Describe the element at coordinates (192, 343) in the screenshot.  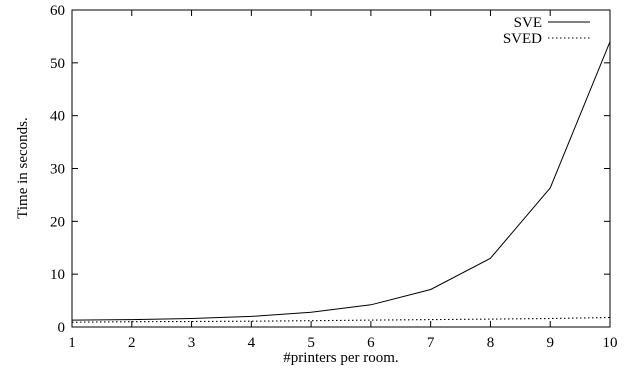
I see `x-tick-label: 3` at that location.